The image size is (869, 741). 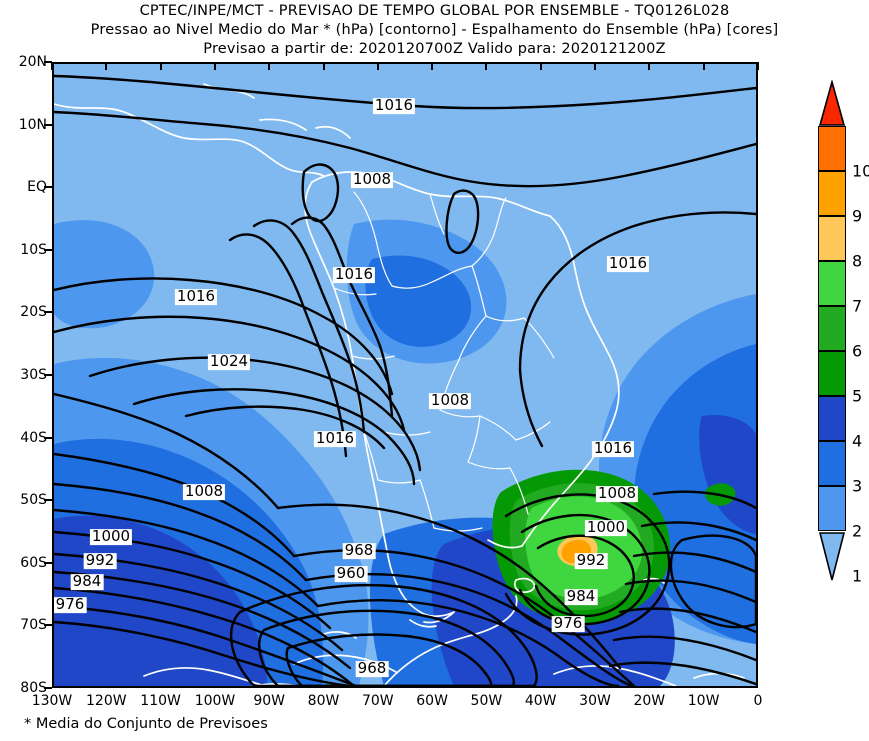 What do you see at coordinates (857, 576) in the screenshot?
I see `colorbar-tick-label: 1` at bounding box center [857, 576].